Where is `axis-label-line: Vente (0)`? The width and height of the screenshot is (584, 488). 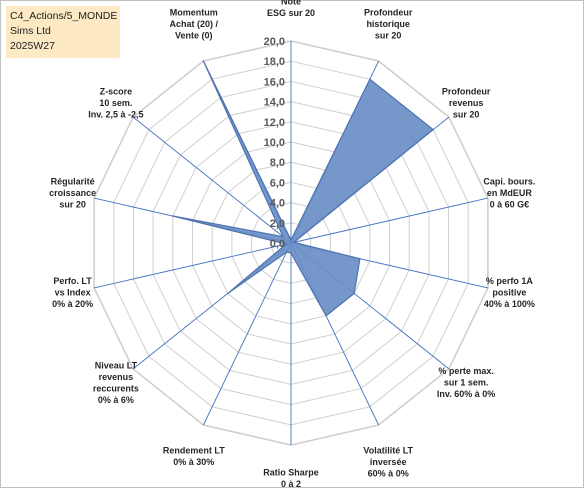 axis-label-line: Vente (0) is located at coordinates (194, 35).